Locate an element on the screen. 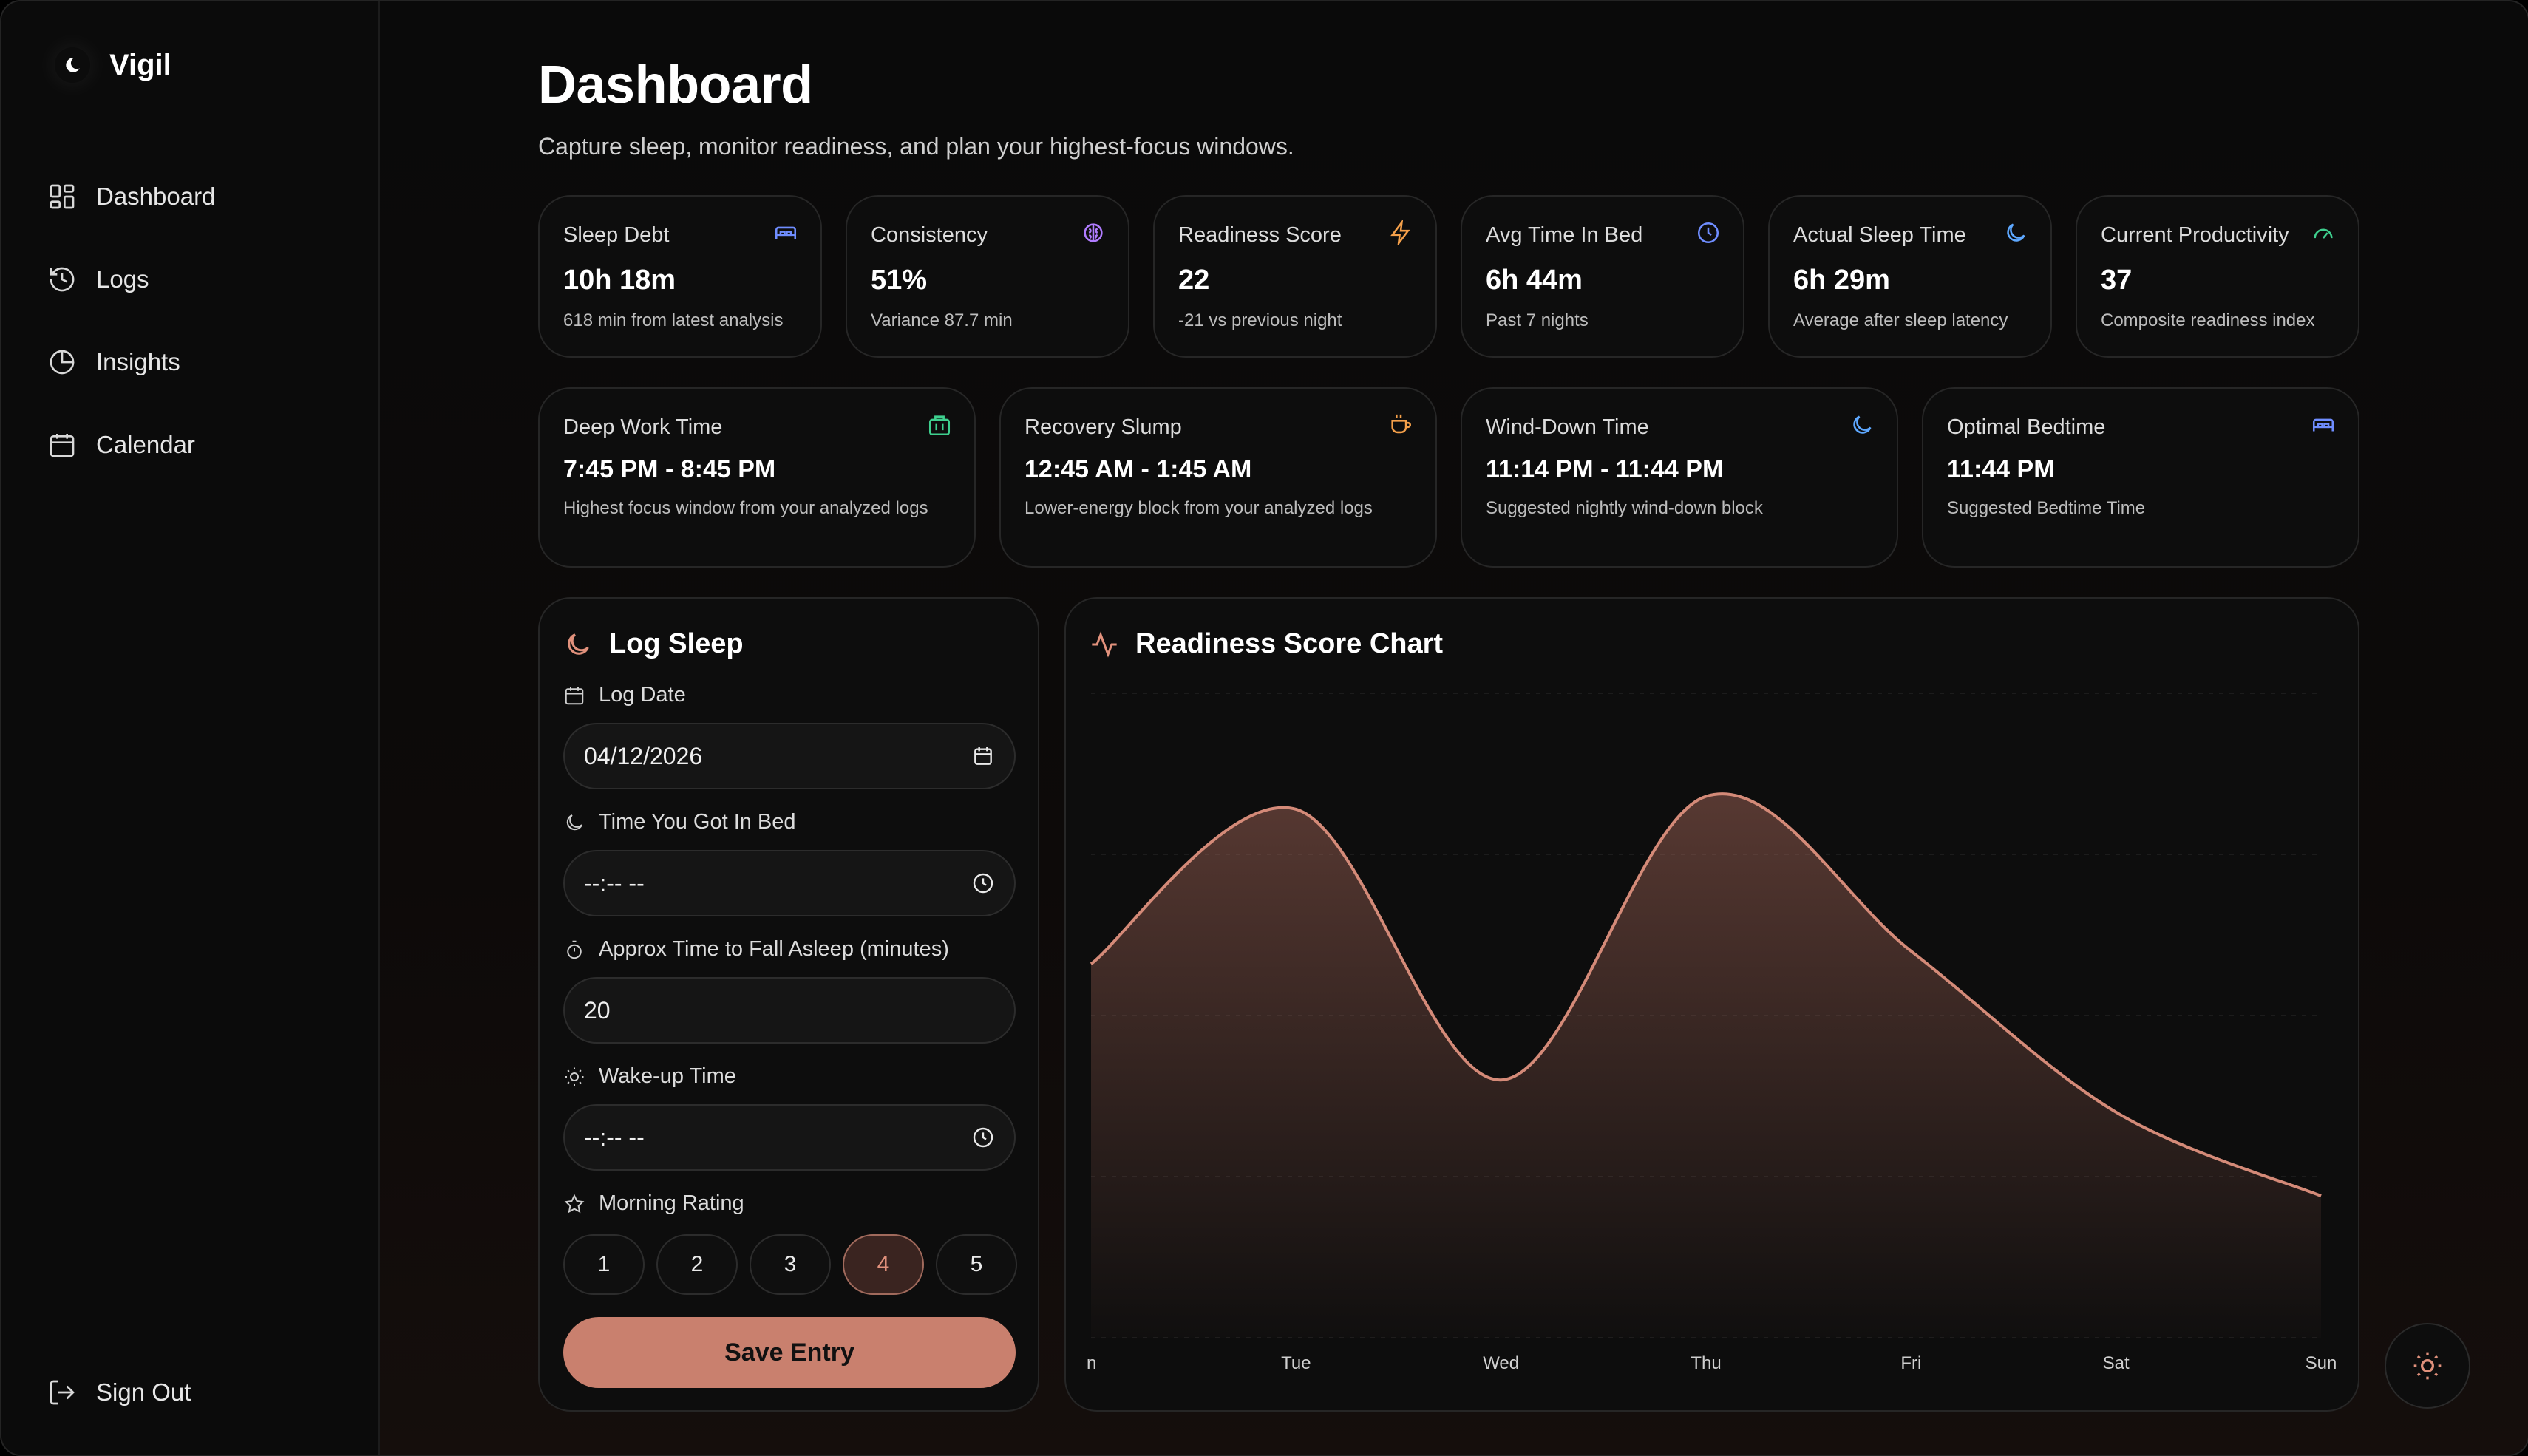  readiness-chart-heading: Readiness Score Chart is located at coordinates (1266, 644).